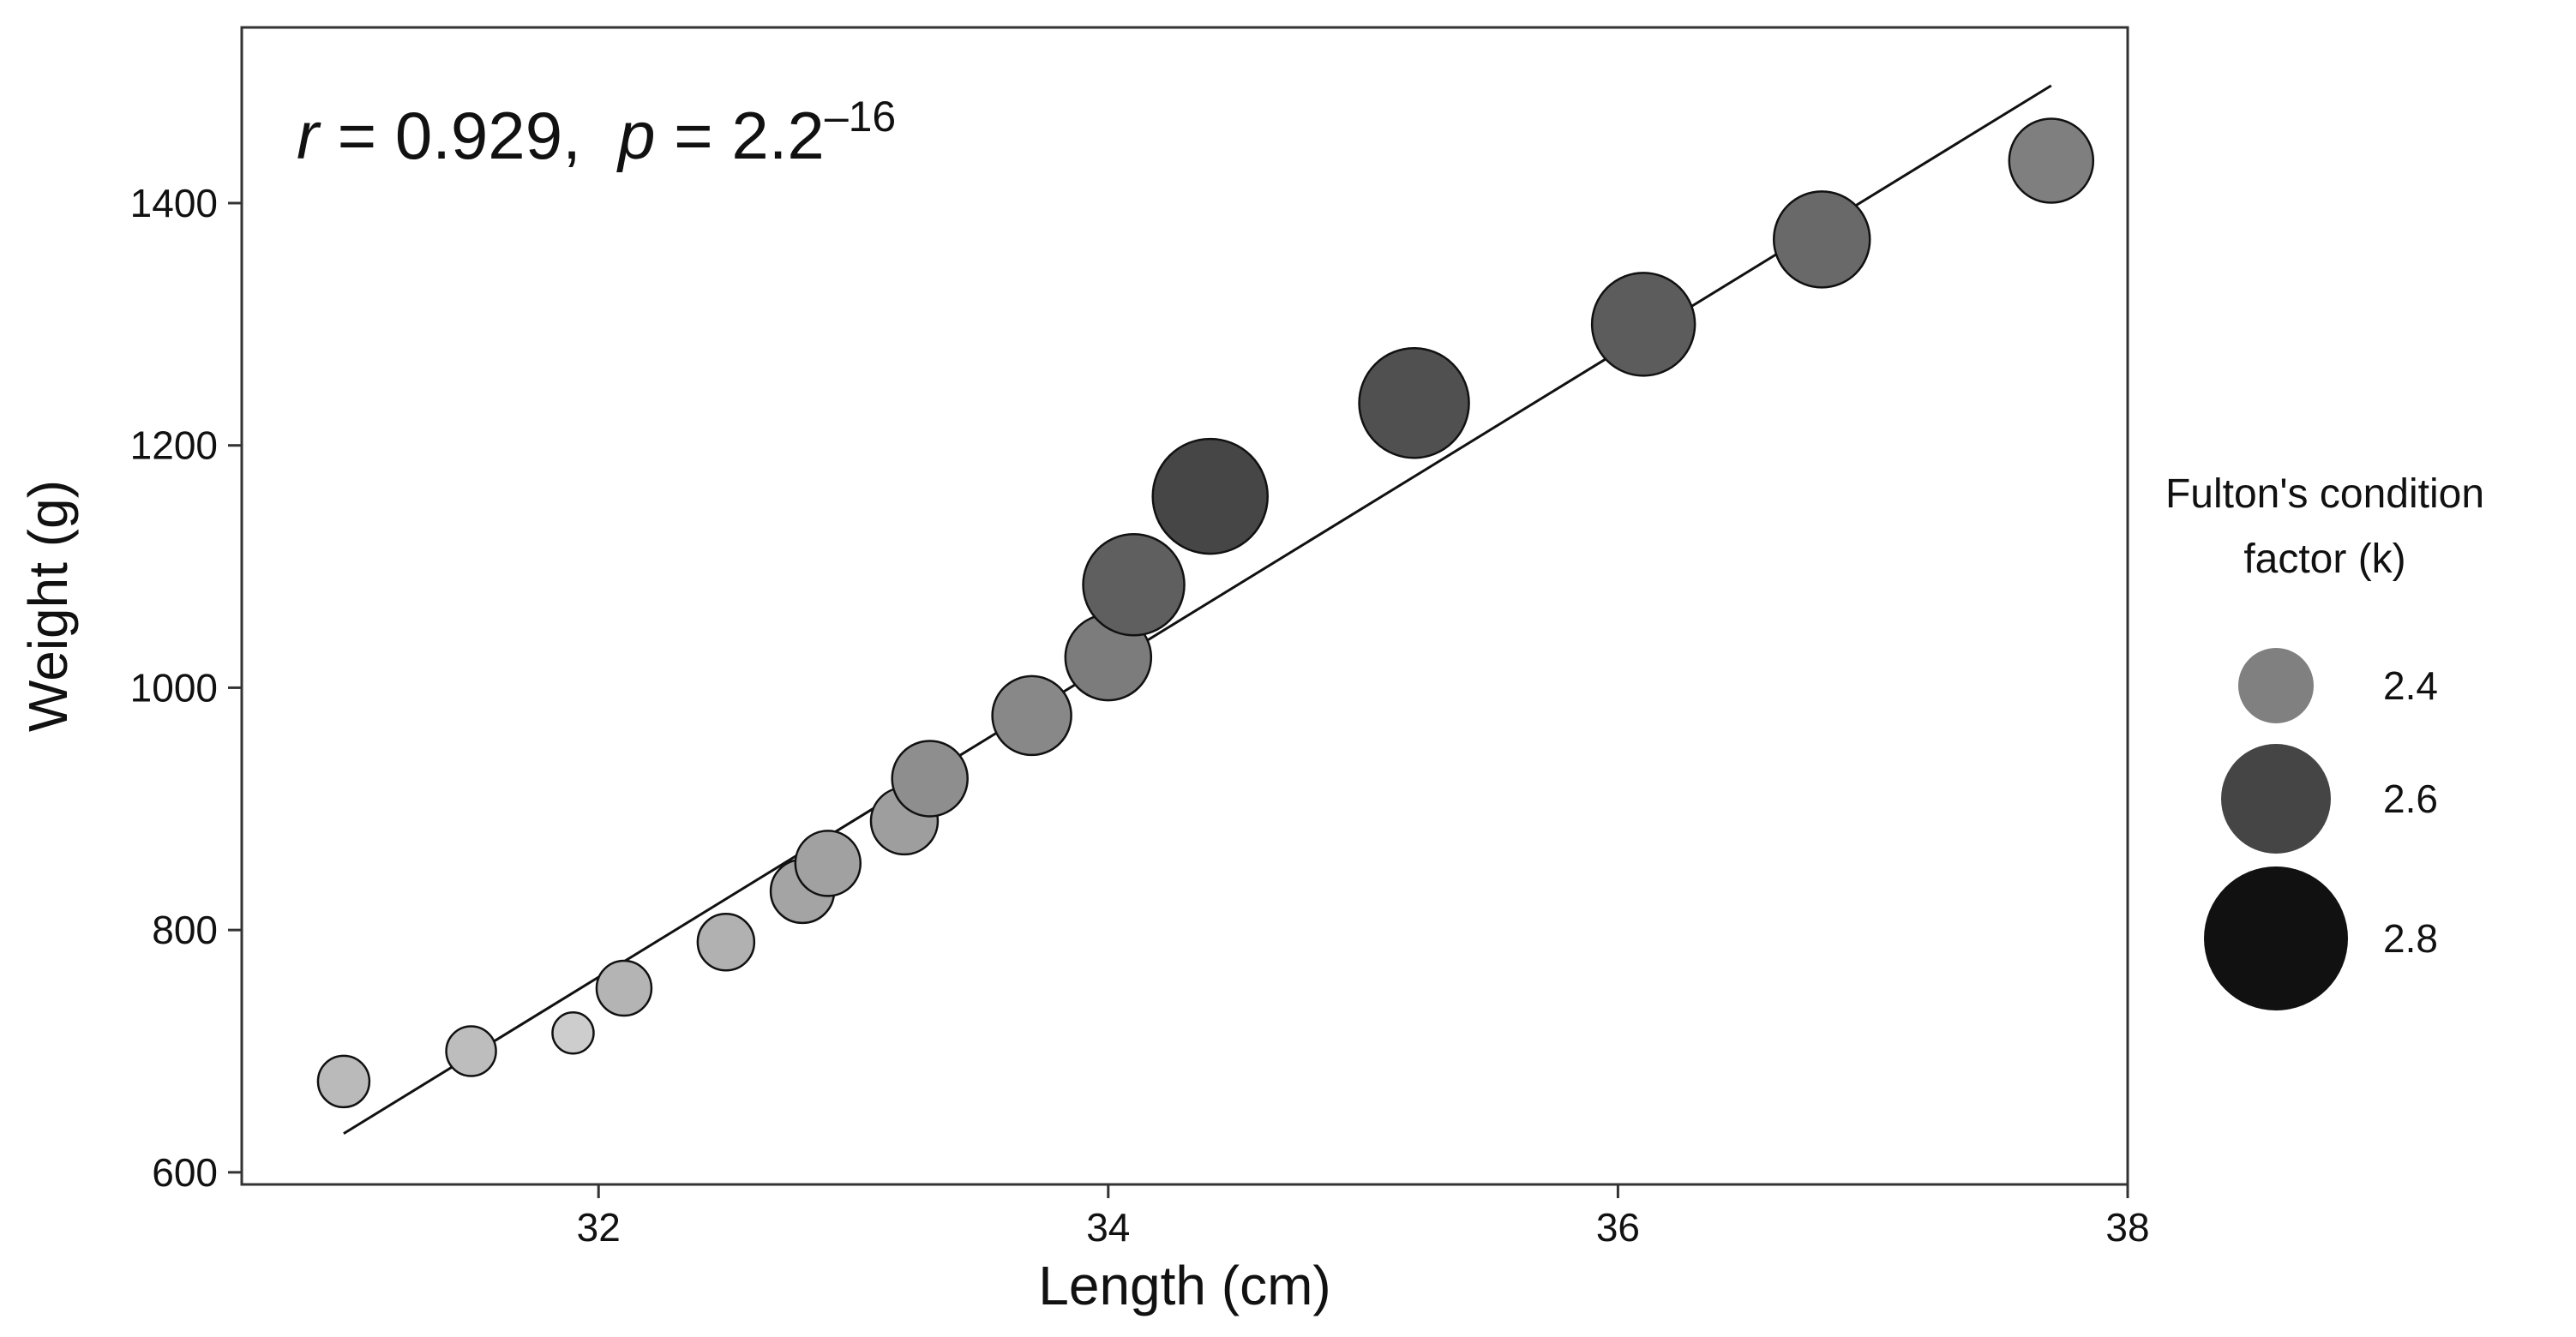  Describe the element at coordinates (185, 930) in the screenshot. I see `y-tick-label: 800` at that location.